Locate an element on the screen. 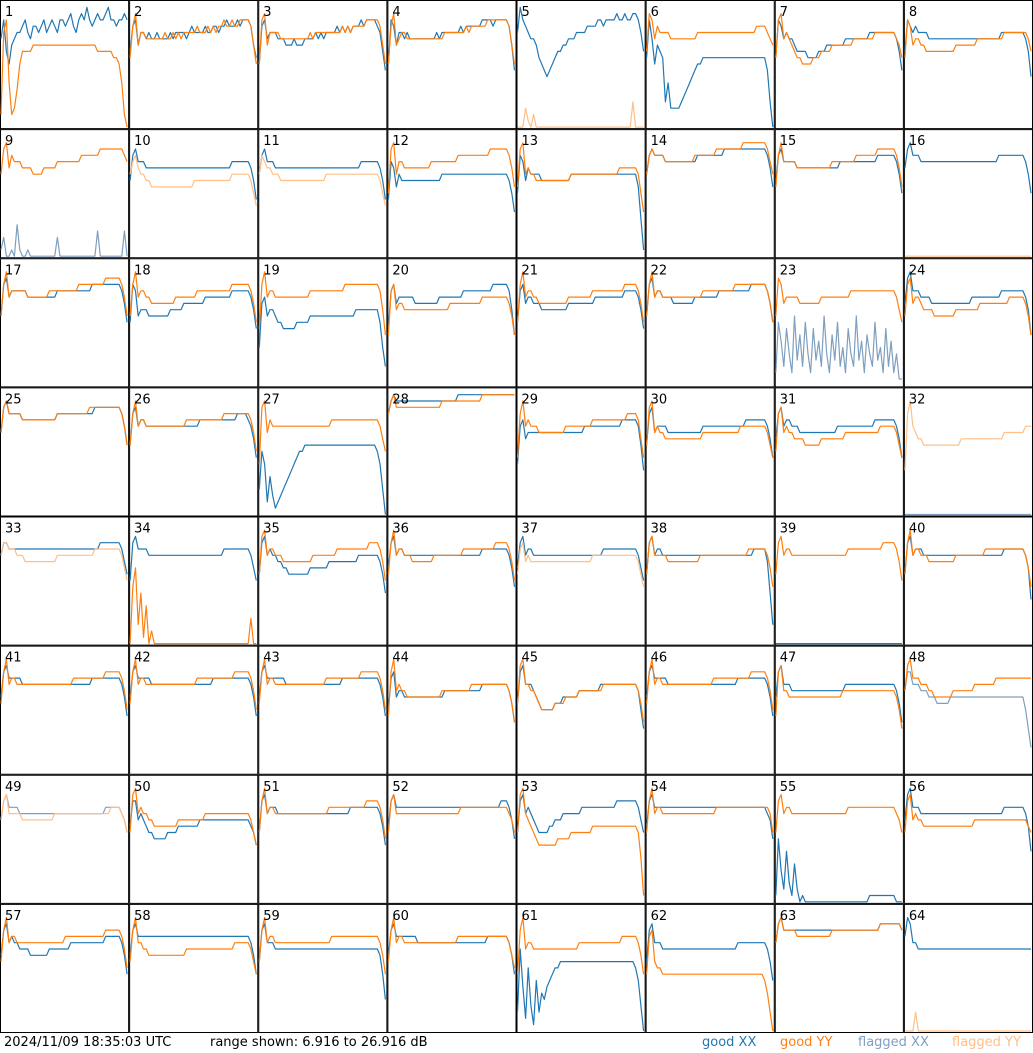  panel-26: 26 is located at coordinates (194, 452).